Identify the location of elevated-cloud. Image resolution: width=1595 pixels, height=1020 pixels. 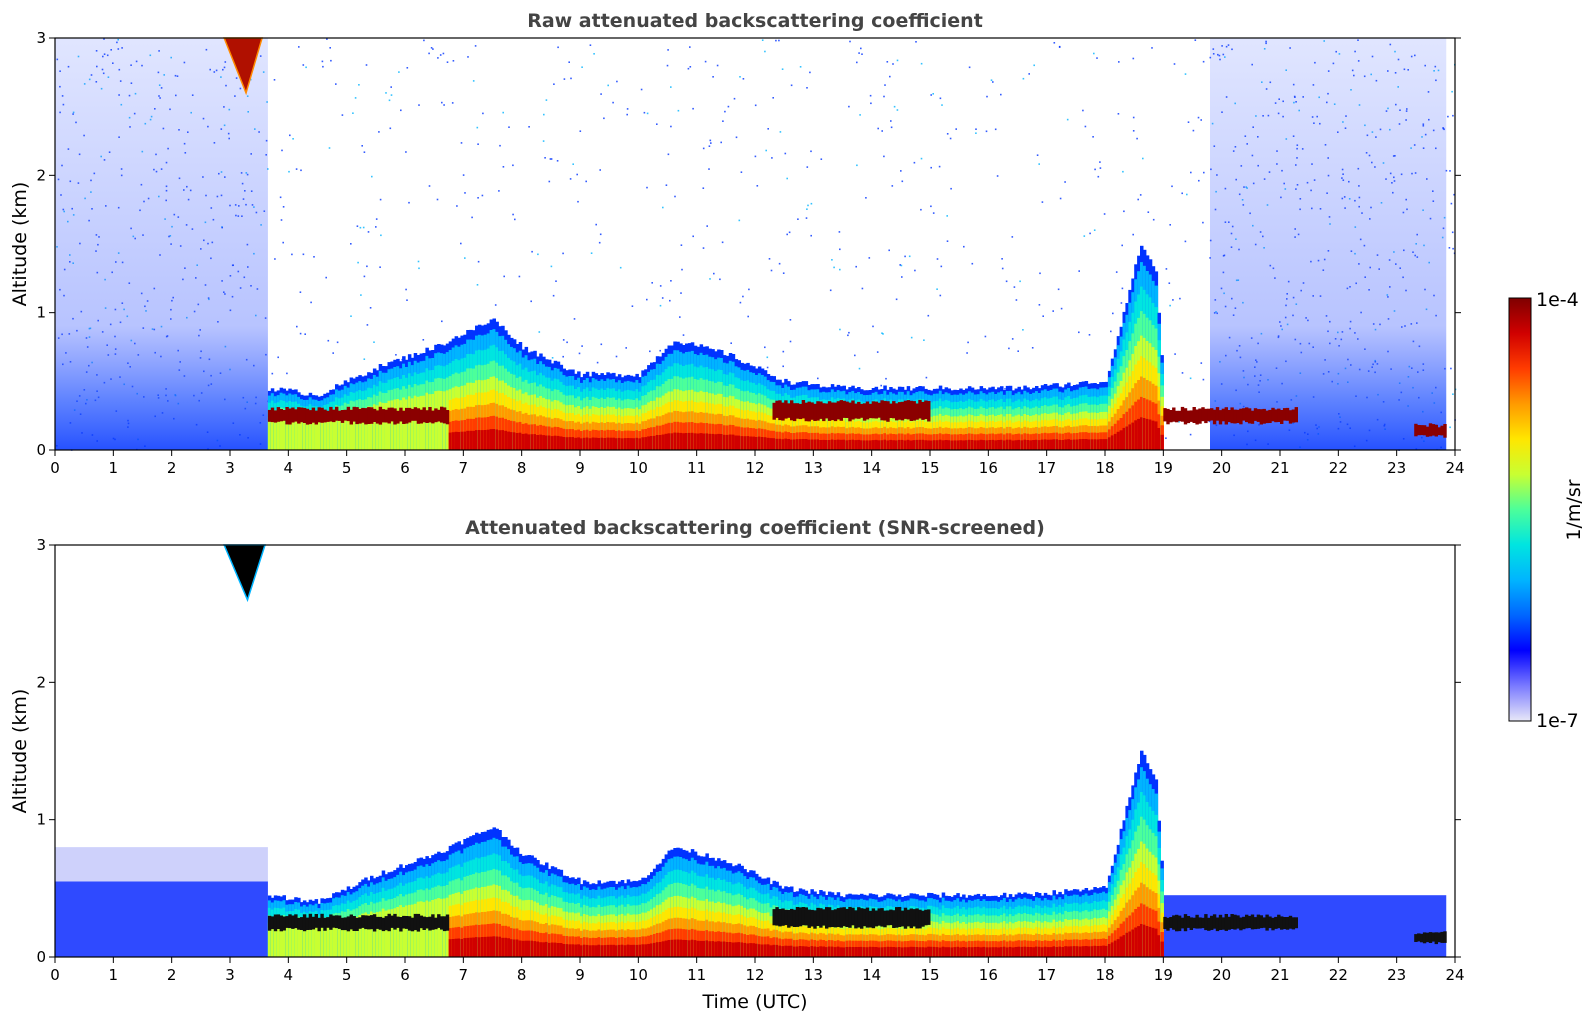
(245, 573).